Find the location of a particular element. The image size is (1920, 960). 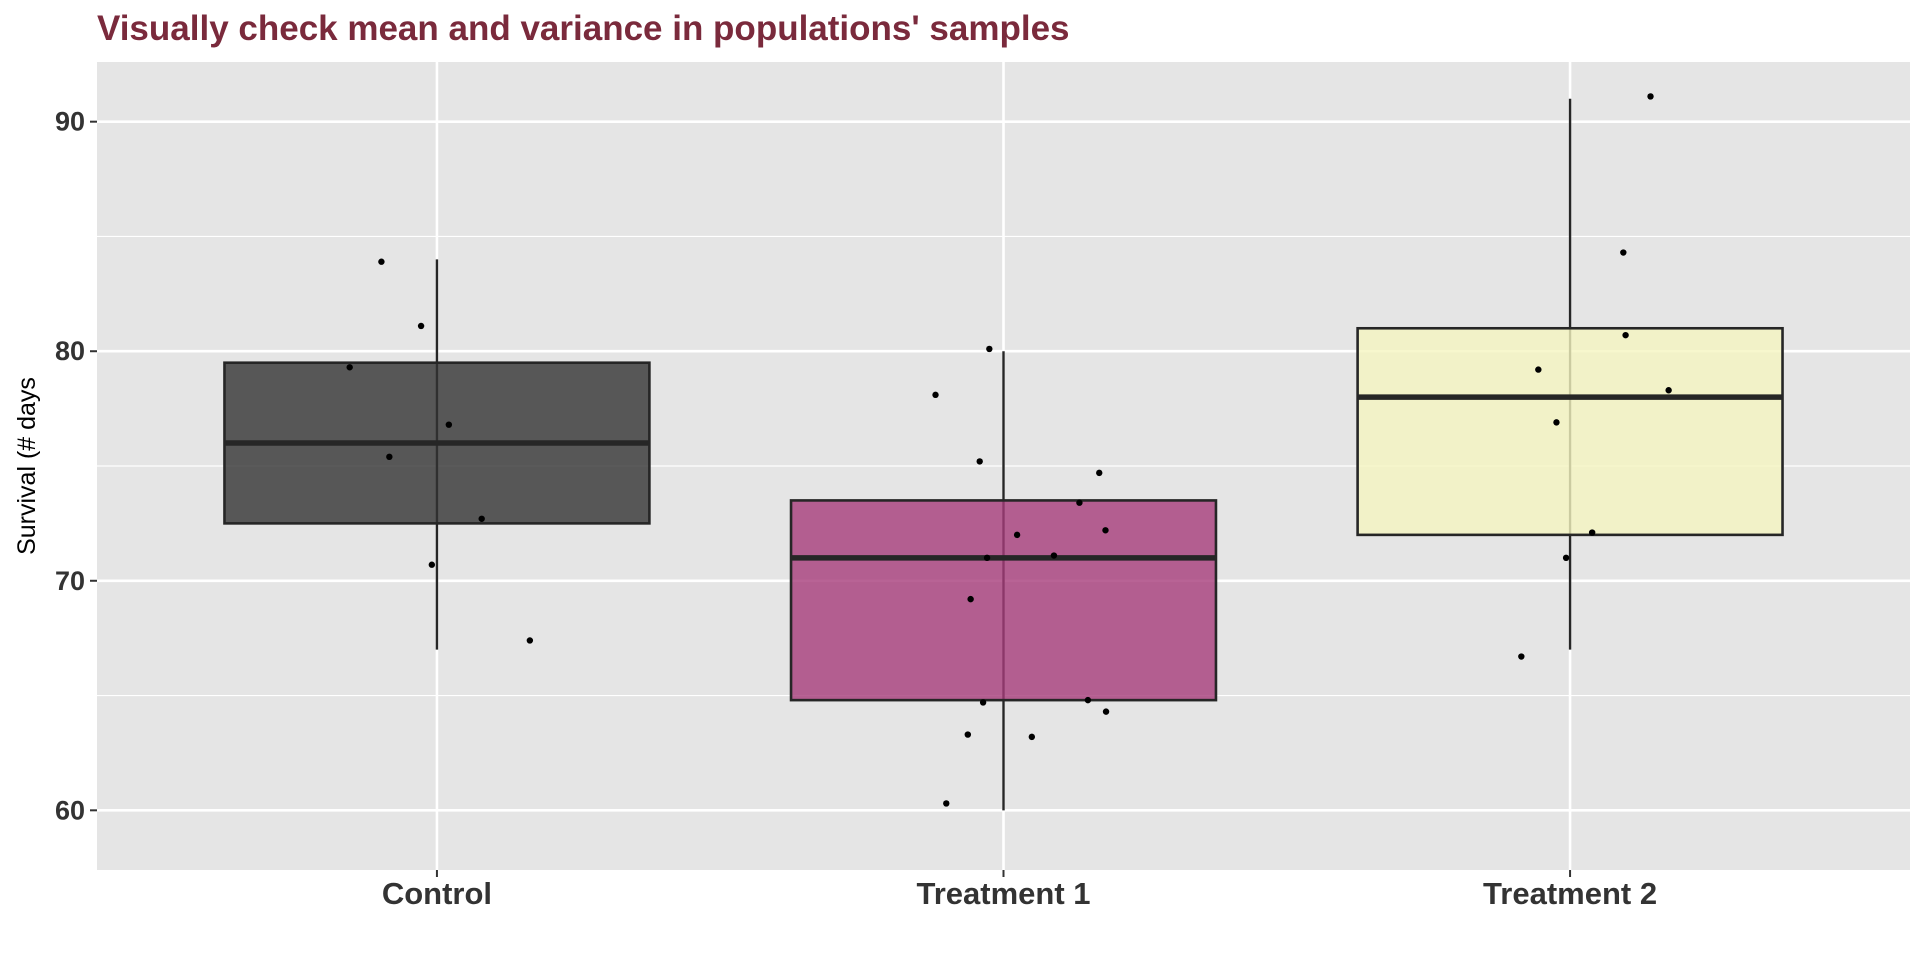

y-tick-label: 80 is located at coordinates (70, 351).